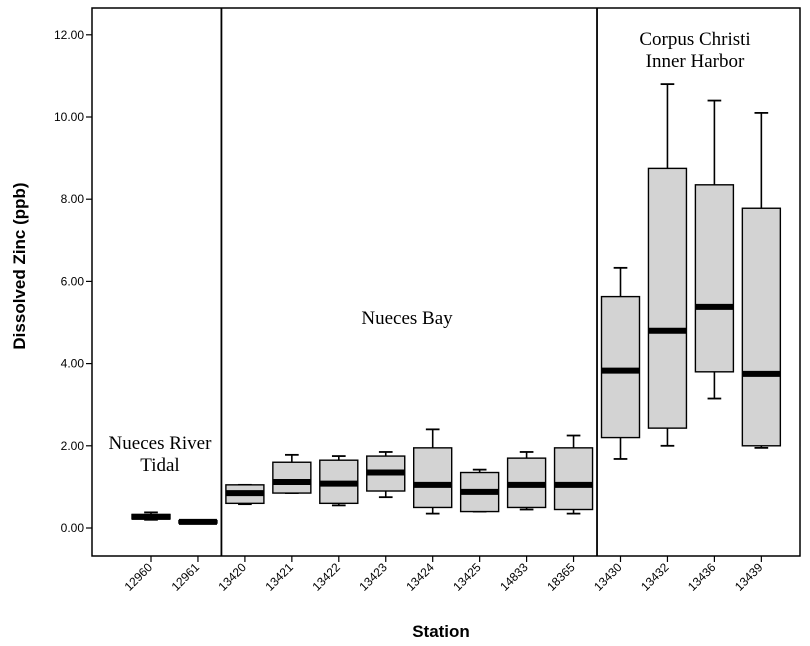  Describe the element at coordinates (186, 577) in the screenshot. I see `x-tick-label: 12961` at that location.